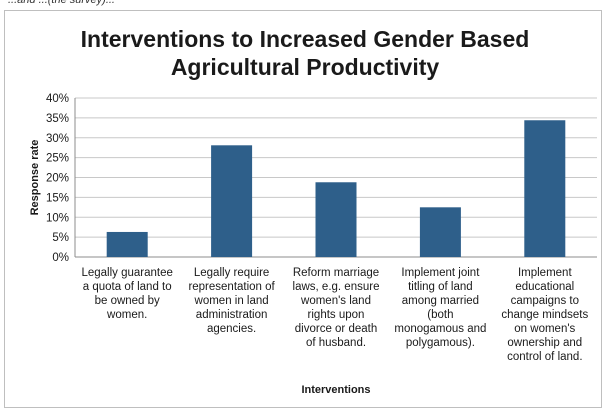 The image size is (606, 412). Describe the element at coordinates (305, 67) in the screenshot. I see `chart-title-line: Agricultural Productivity` at that location.